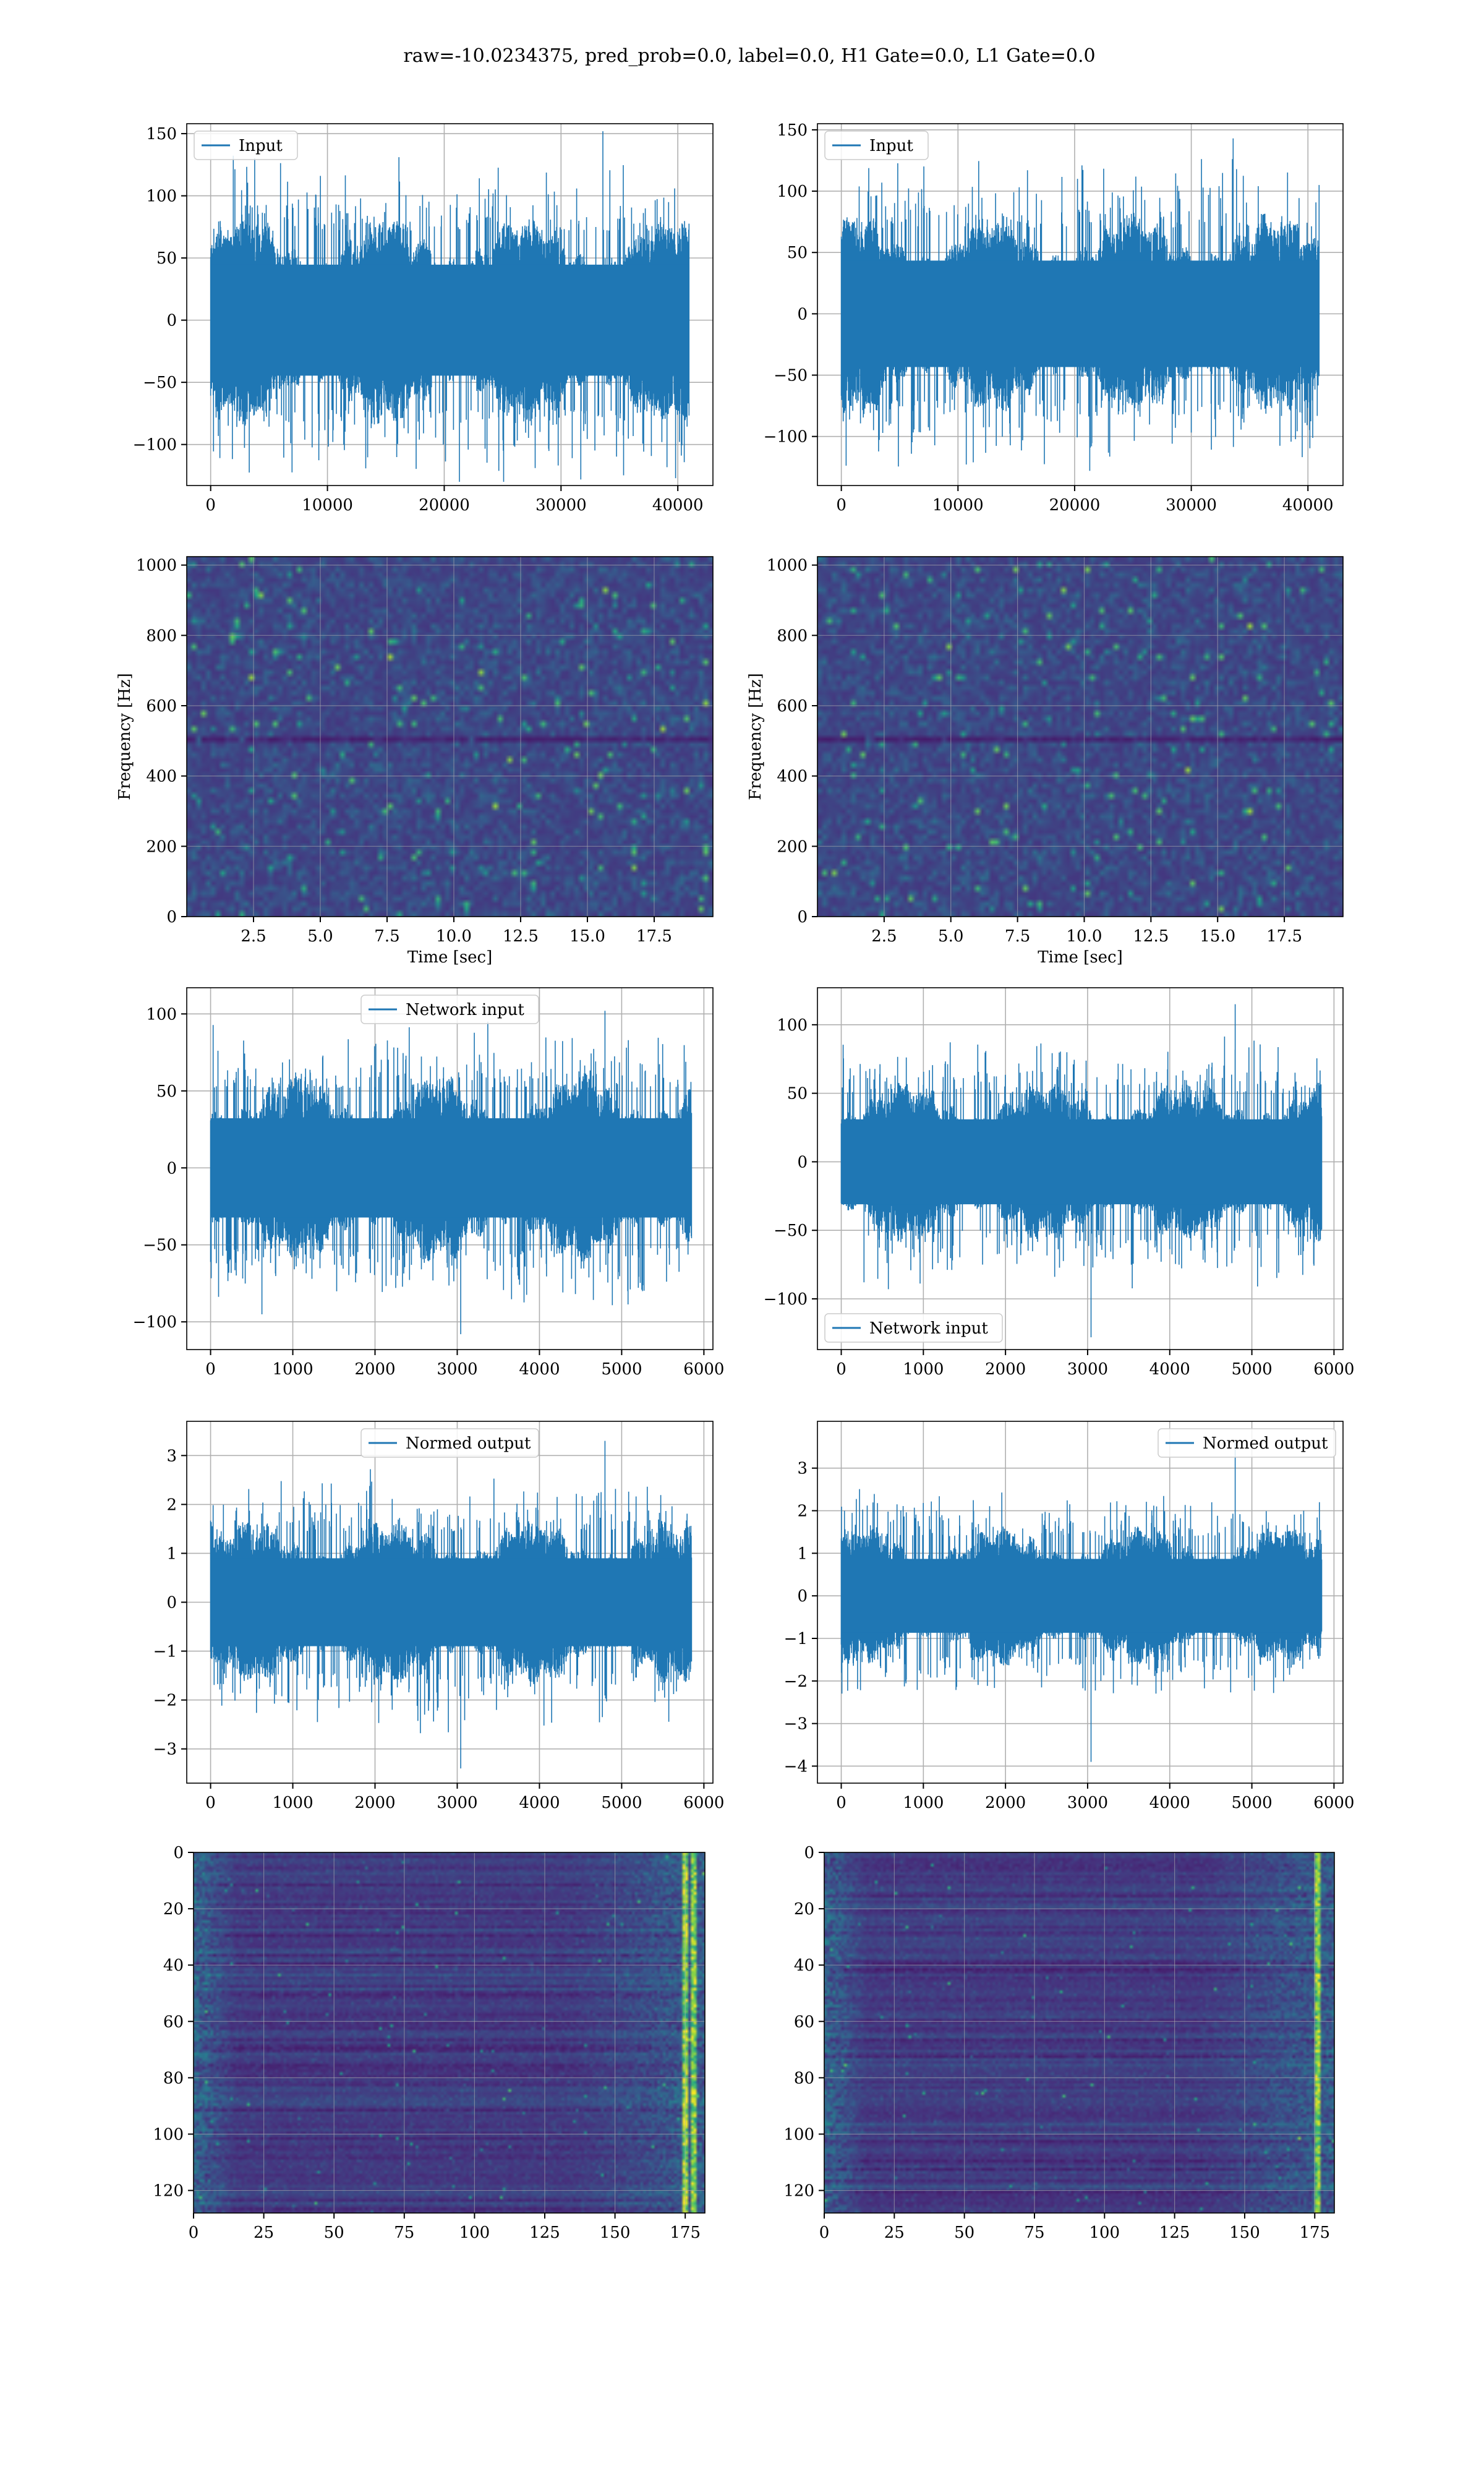 The height and width of the screenshot is (2474, 1484). Describe the element at coordinates (468, 1444) in the screenshot. I see `legend-label: Normed output` at that location.